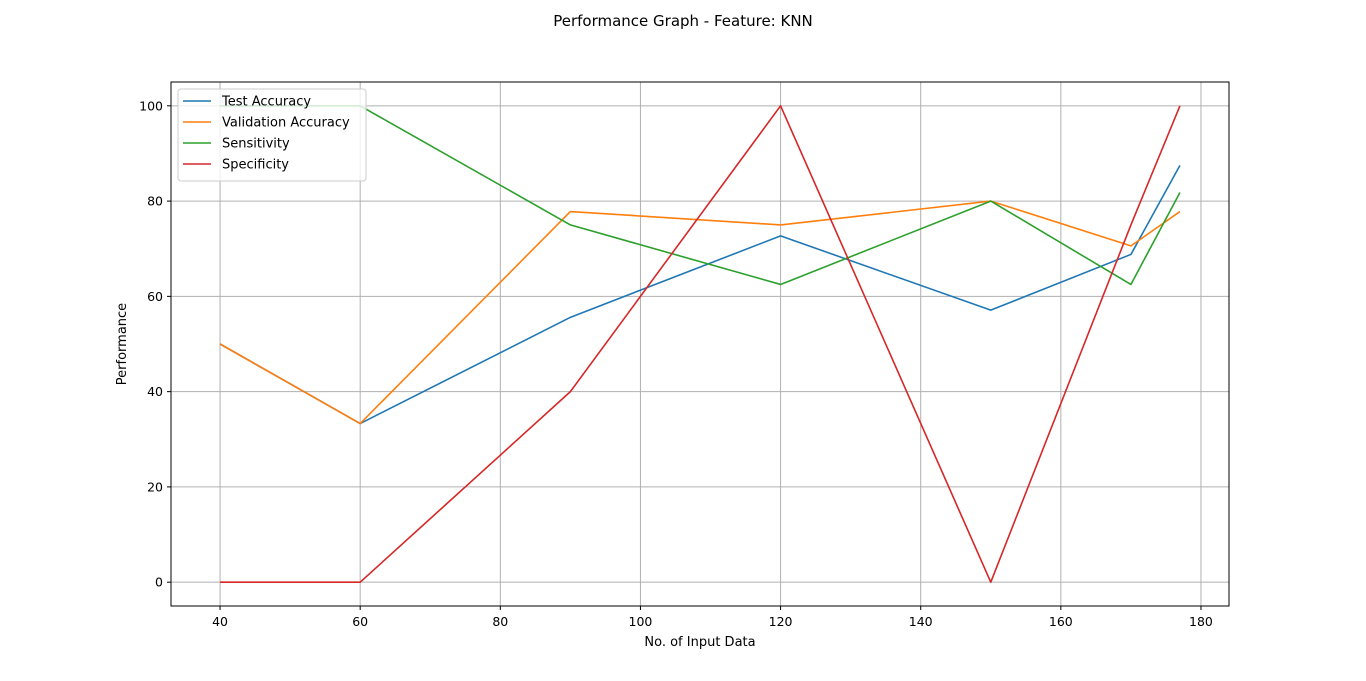 This screenshot has height=681, width=1366. What do you see at coordinates (1201, 621) in the screenshot?
I see `x-tick-label: 180` at bounding box center [1201, 621].